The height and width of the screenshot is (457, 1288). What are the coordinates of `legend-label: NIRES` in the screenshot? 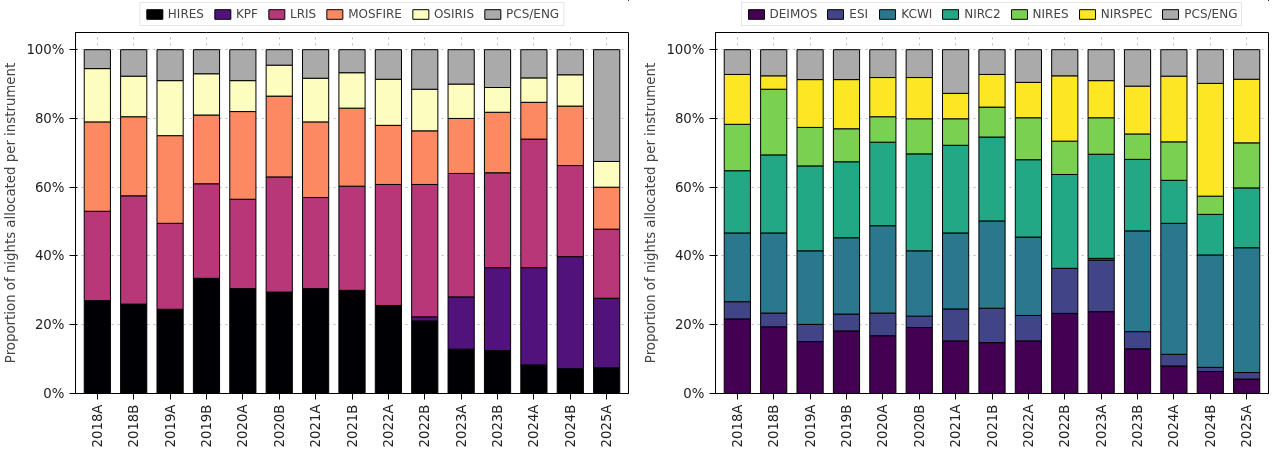 It's located at (1050, 14).